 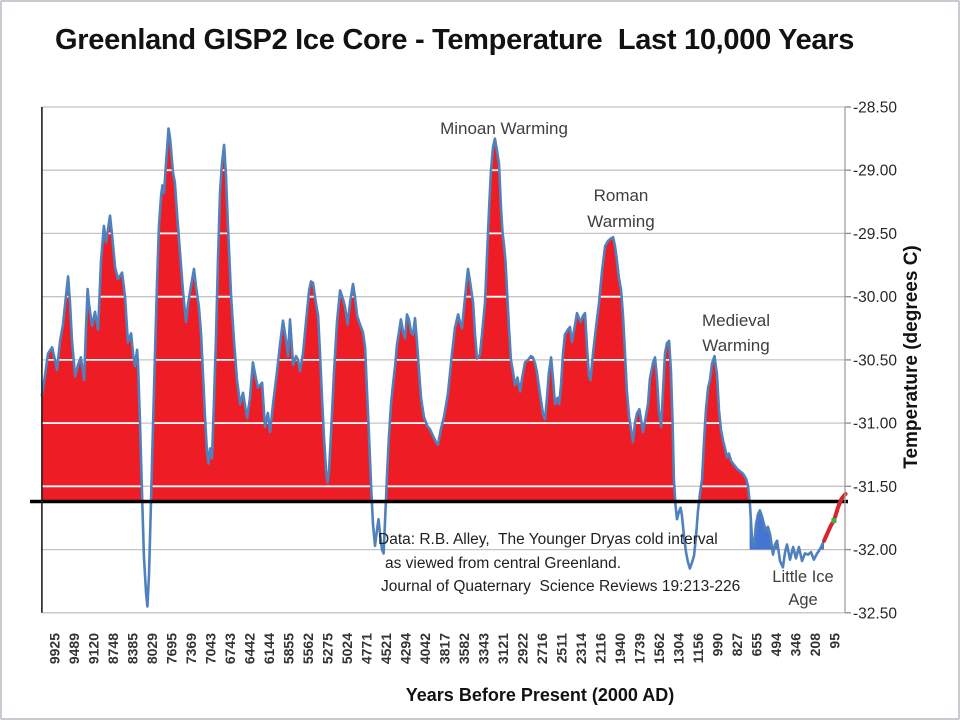 What do you see at coordinates (542, 648) in the screenshot?
I see `x-tick-label: 2716` at bounding box center [542, 648].